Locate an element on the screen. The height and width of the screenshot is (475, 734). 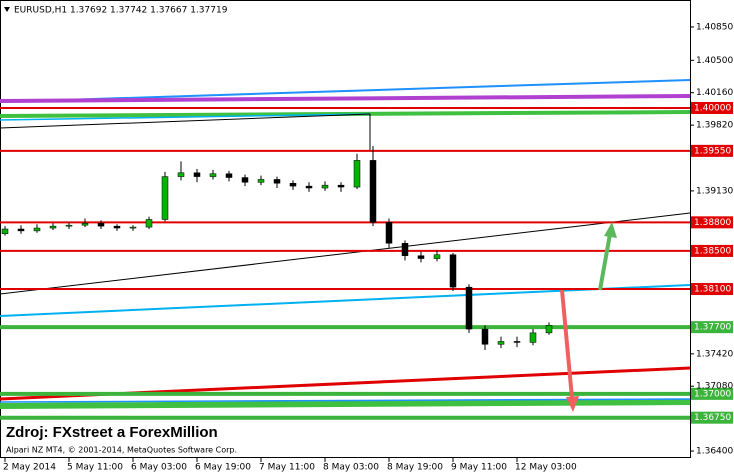
level-label: 1.37000 is located at coordinates (712, 394).